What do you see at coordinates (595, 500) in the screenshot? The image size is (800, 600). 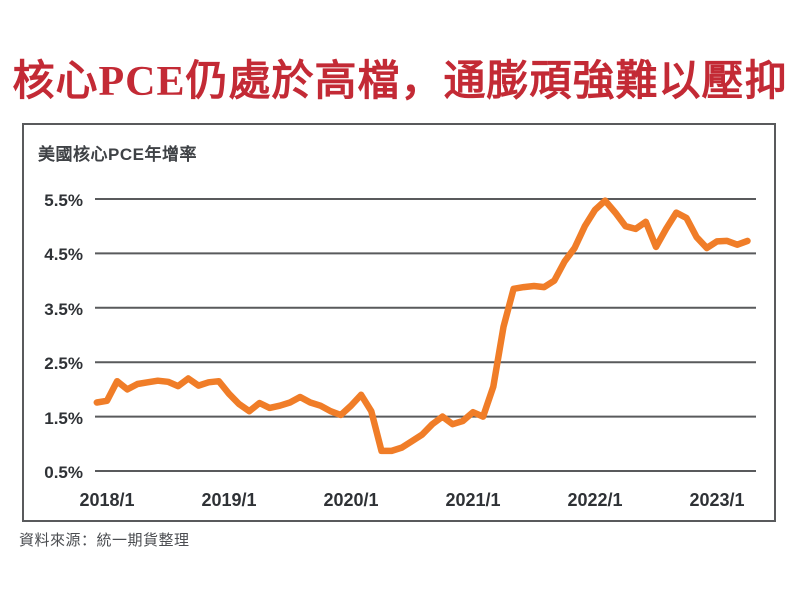 I see `x-tick-label: 2022/1` at bounding box center [595, 500].